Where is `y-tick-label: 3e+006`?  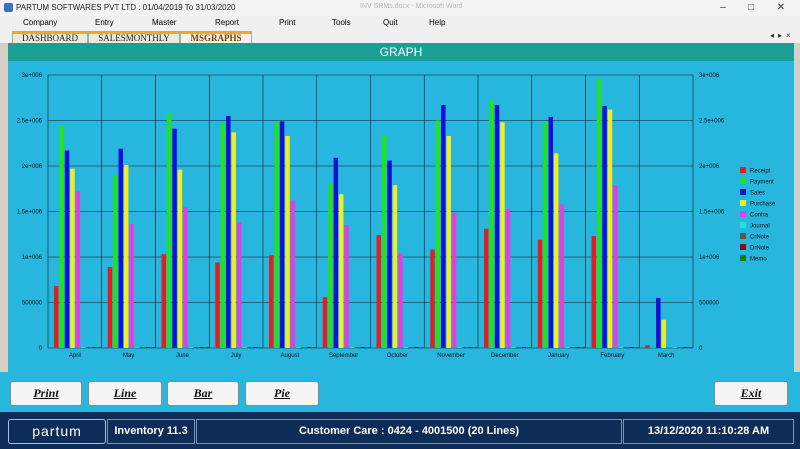 y-tick-label: 3e+006 is located at coordinates (32, 76).